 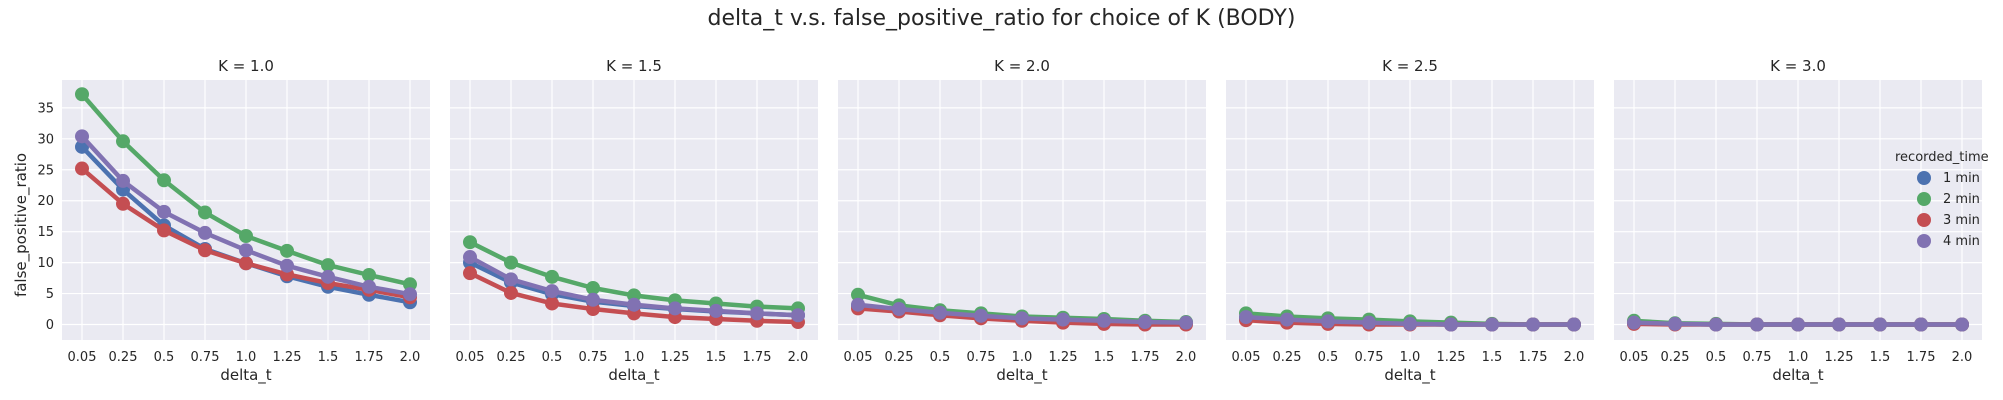 What do you see at coordinates (50, 325) in the screenshot?
I see `y-tick-label: 0` at bounding box center [50, 325].